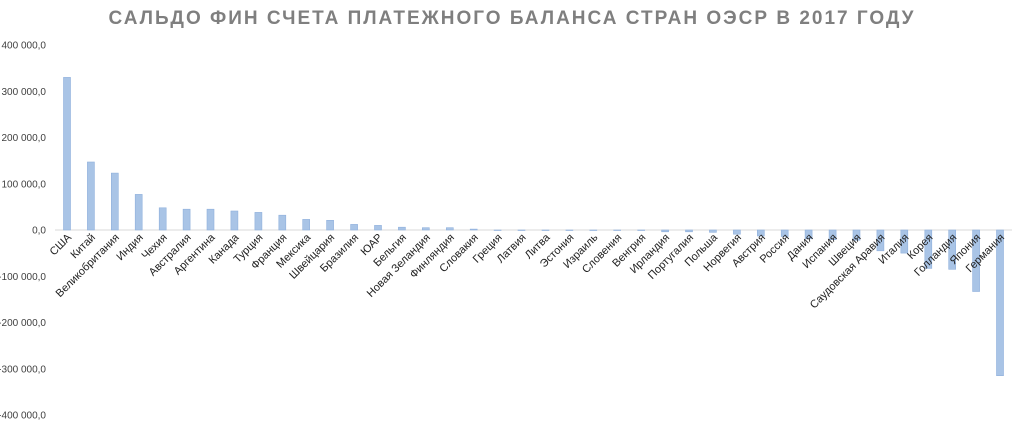 This screenshot has height=428, width=1024. I want to click on category-label: Индия, so click(129, 247).